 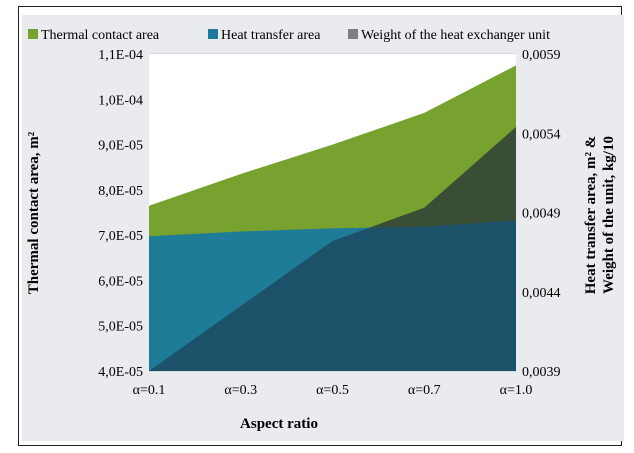 What do you see at coordinates (609, 215) in the screenshot?
I see `y-axis-right-label-line2: Weight of the unit, kg/10` at bounding box center [609, 215].